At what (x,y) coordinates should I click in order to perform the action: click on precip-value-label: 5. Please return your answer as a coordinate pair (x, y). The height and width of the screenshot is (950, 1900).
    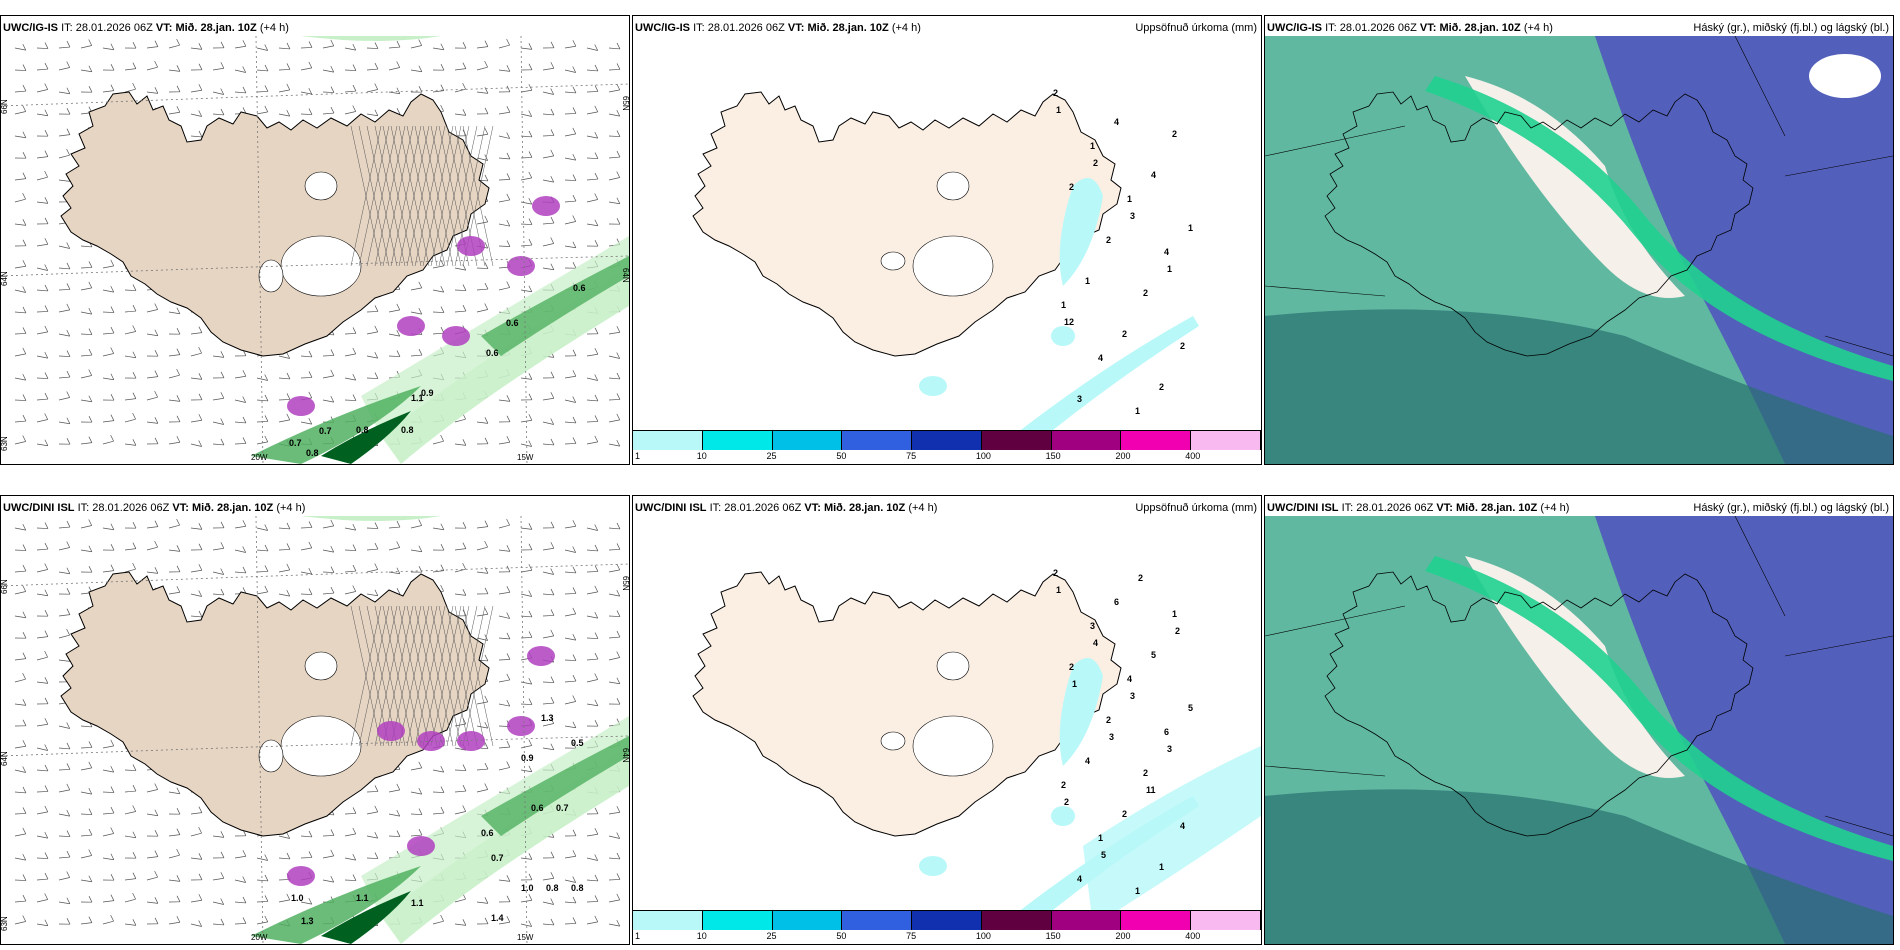
    Looking at the image, I should click on (1103, 855).